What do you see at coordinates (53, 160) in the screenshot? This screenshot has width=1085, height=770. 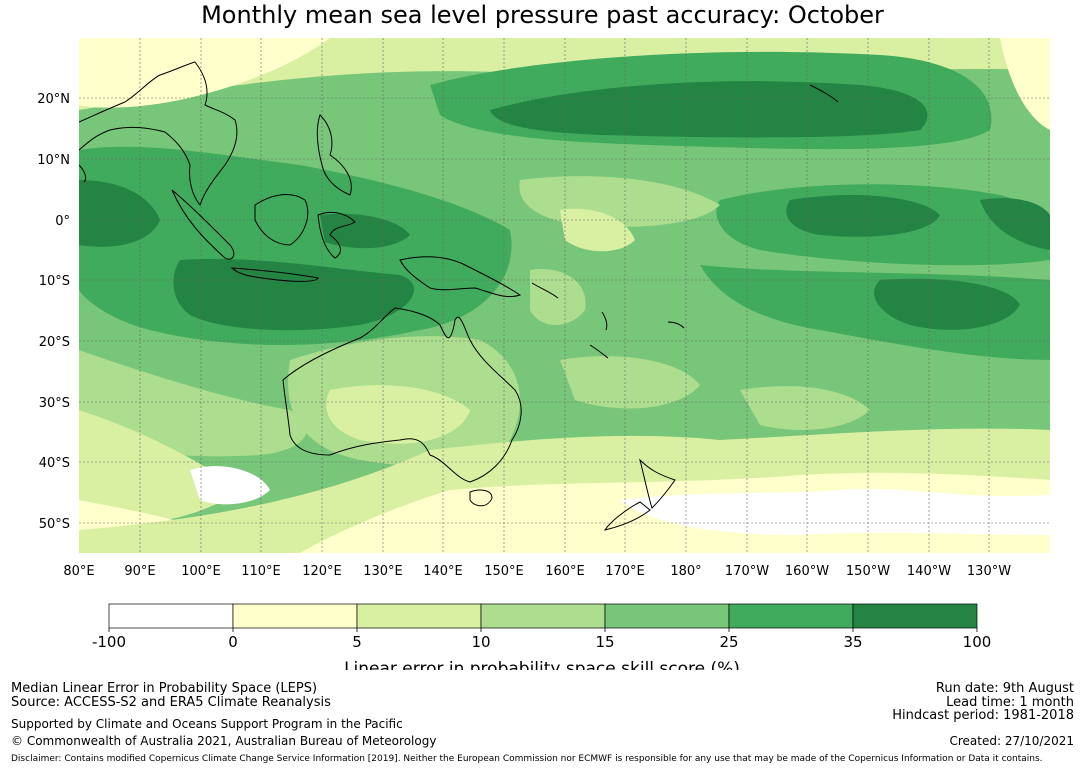 I see `lat-label: 10°N` at bounding box center [53, 160].